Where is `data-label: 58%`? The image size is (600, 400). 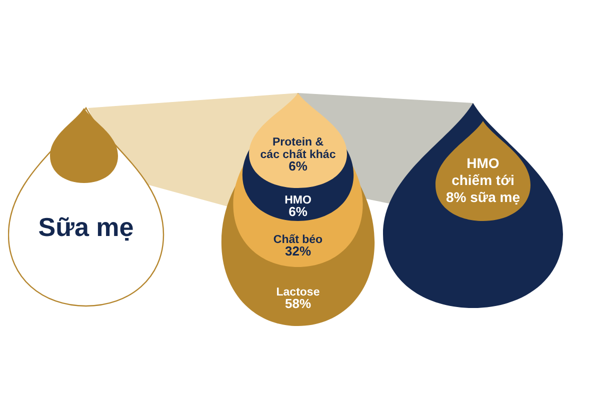 data-label: 58% is located at coordinates (298, 303).